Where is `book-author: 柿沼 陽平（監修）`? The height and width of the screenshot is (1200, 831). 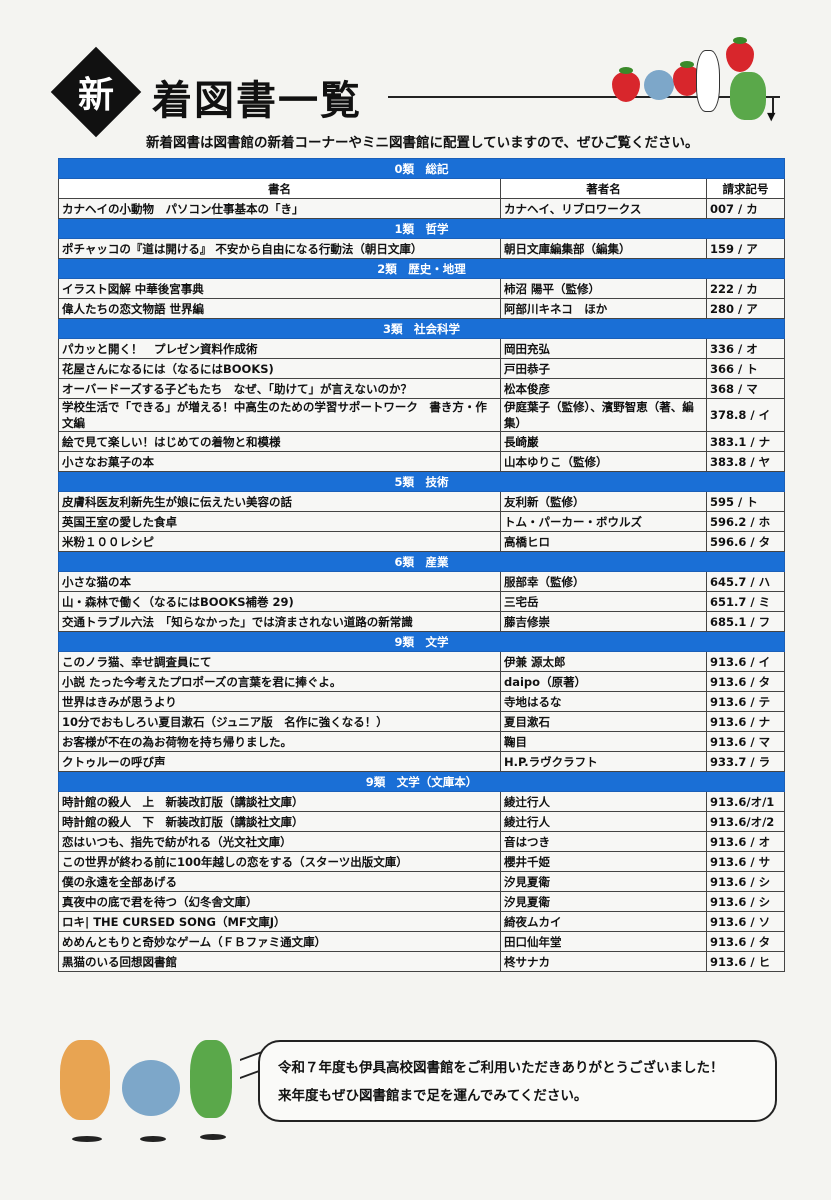
book-author: 柿沼 陽平（監修） is located at coordinates (603, 288).